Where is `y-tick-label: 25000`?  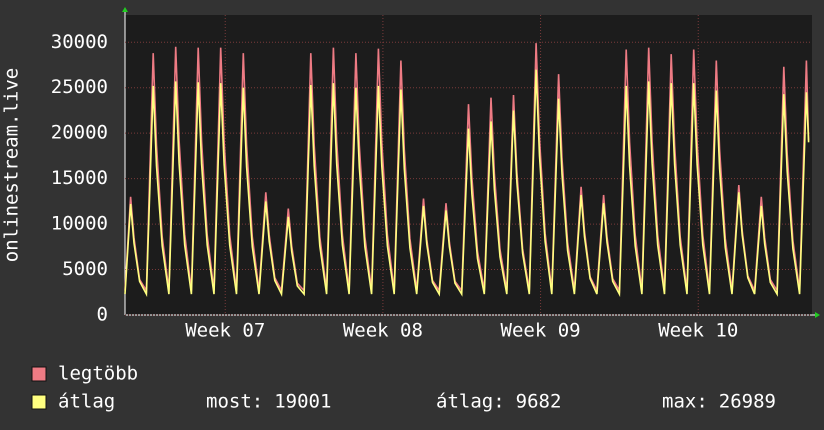 y-tick-label: 25000 is located at coordinates (79, 87).